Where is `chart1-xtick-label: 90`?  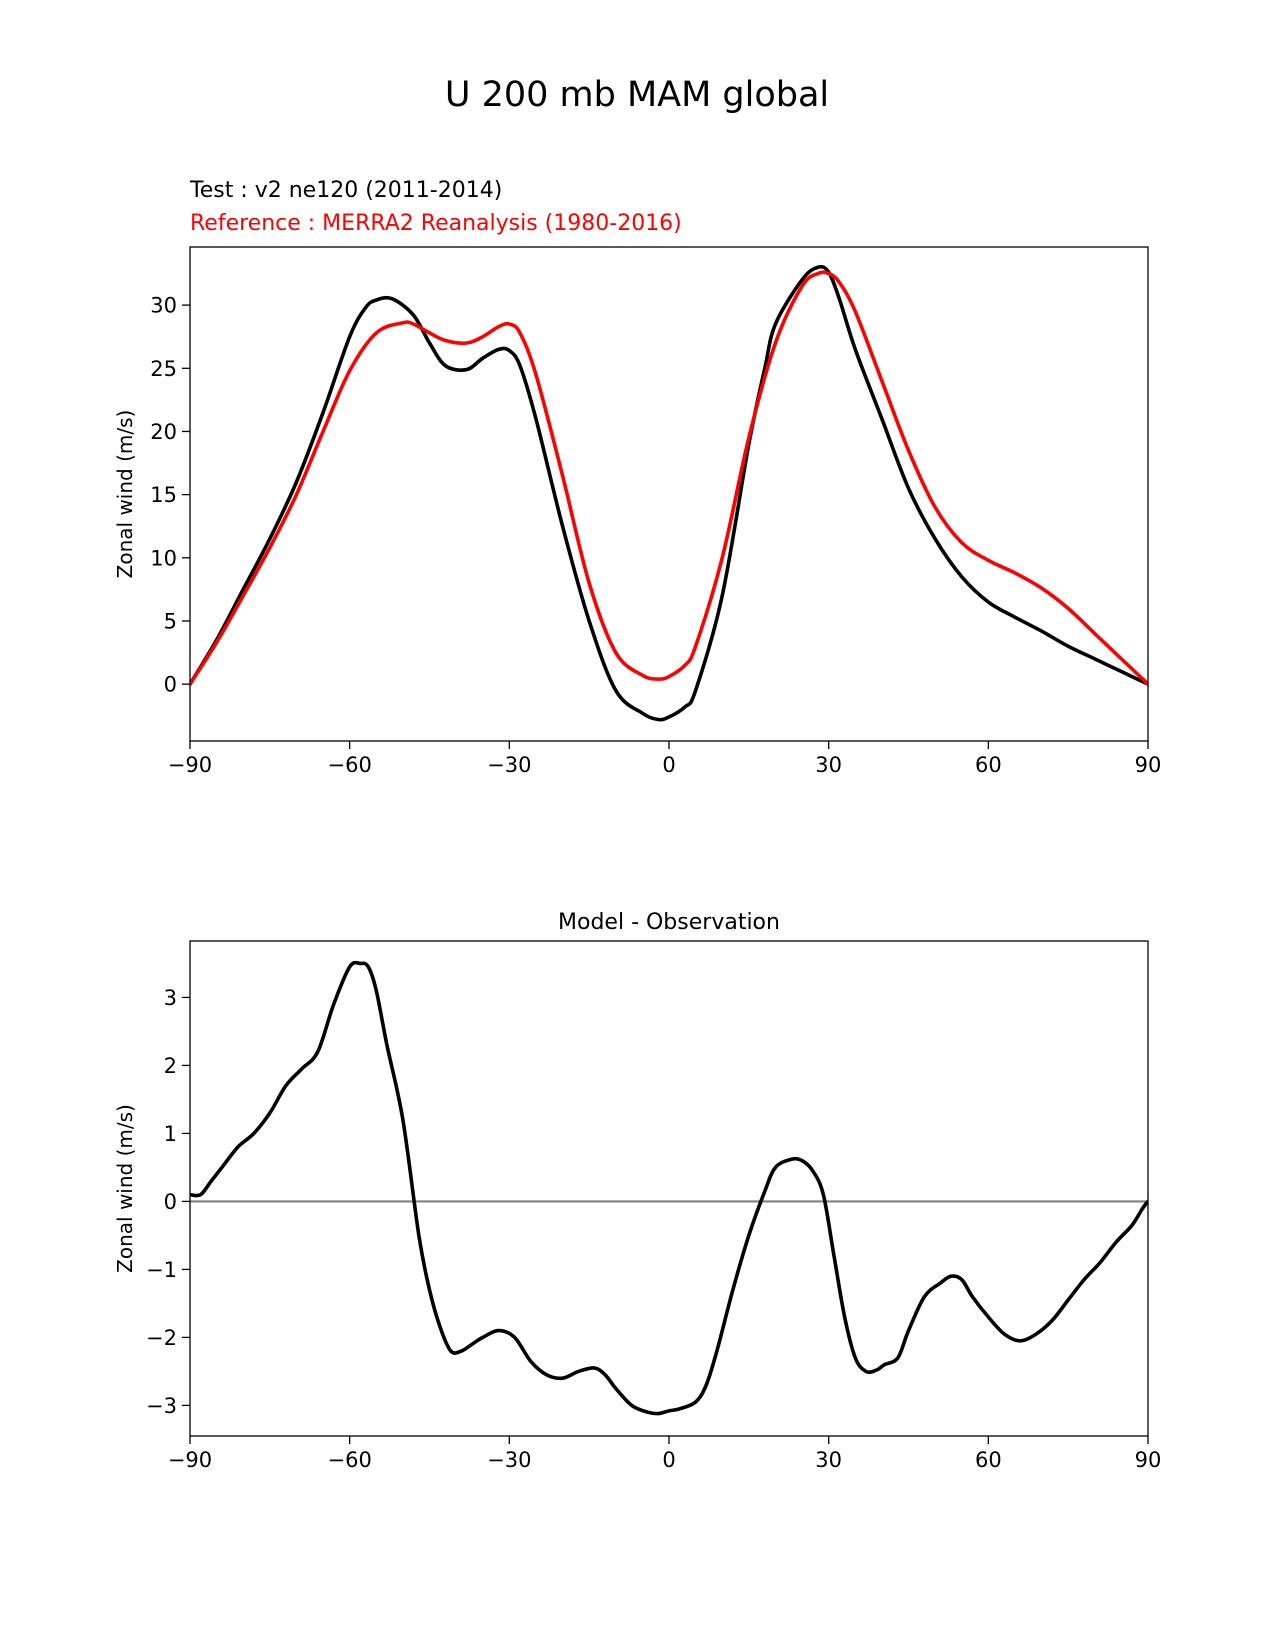
chart1-xtick-label: 90 is located at coordinates (1148, 1460).